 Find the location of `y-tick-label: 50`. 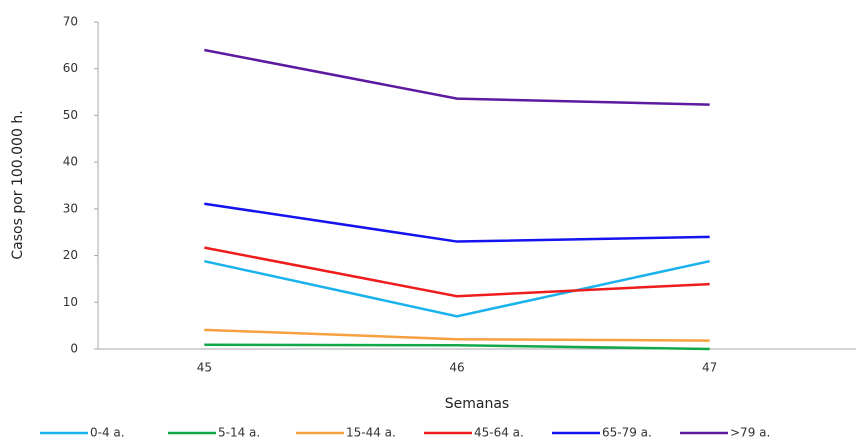

y-tick-label: 50 is located at coordinates (70, 115).